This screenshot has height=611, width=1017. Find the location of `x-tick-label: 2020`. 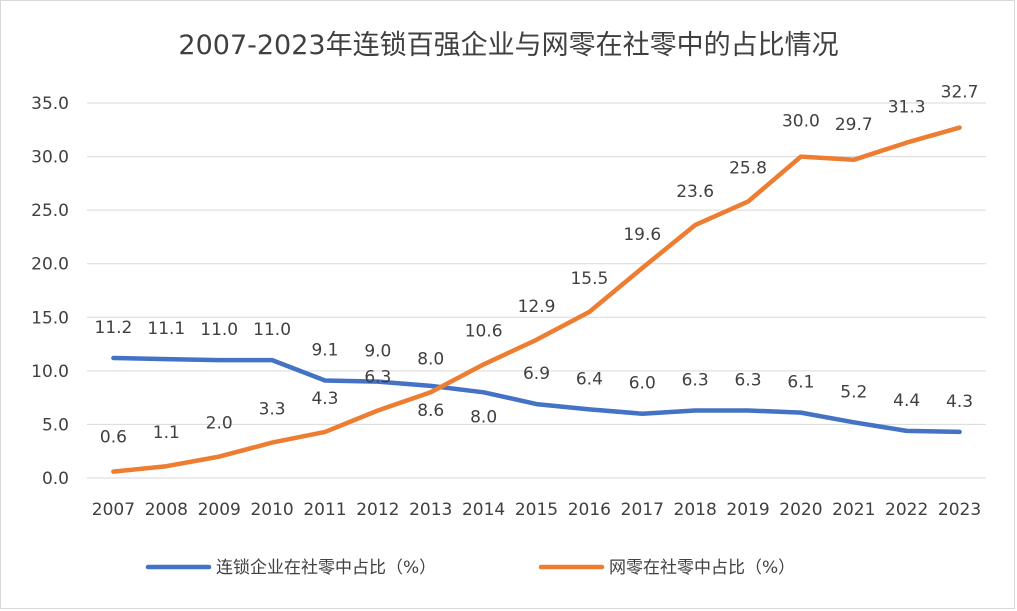

x-tick-label: 2020 is located at coordinates (800, 510).